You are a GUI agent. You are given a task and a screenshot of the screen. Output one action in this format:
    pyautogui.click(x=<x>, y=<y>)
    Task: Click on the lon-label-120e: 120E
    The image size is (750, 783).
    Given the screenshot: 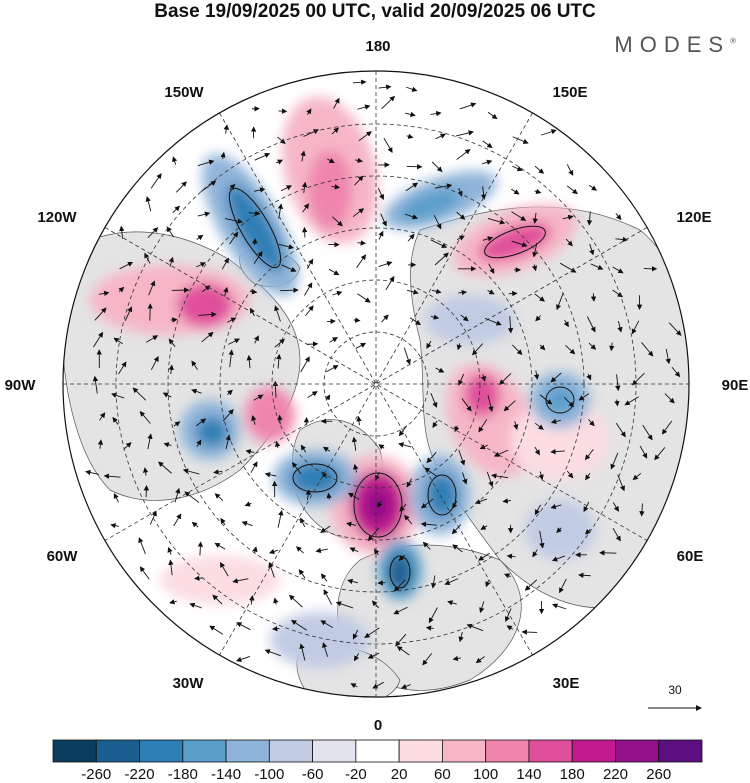 What is the action you would take?
    pyautogui.click(x=693, y=217)
    